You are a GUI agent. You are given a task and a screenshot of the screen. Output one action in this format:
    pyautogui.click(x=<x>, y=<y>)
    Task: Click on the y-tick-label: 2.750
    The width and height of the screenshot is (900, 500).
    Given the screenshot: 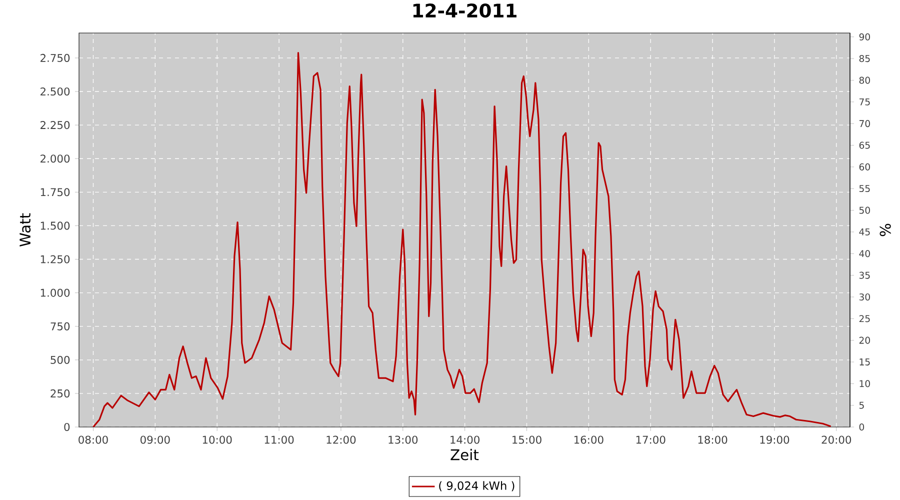 What is the action you would take?
    pyautogui.click(x=55, y=58)
    